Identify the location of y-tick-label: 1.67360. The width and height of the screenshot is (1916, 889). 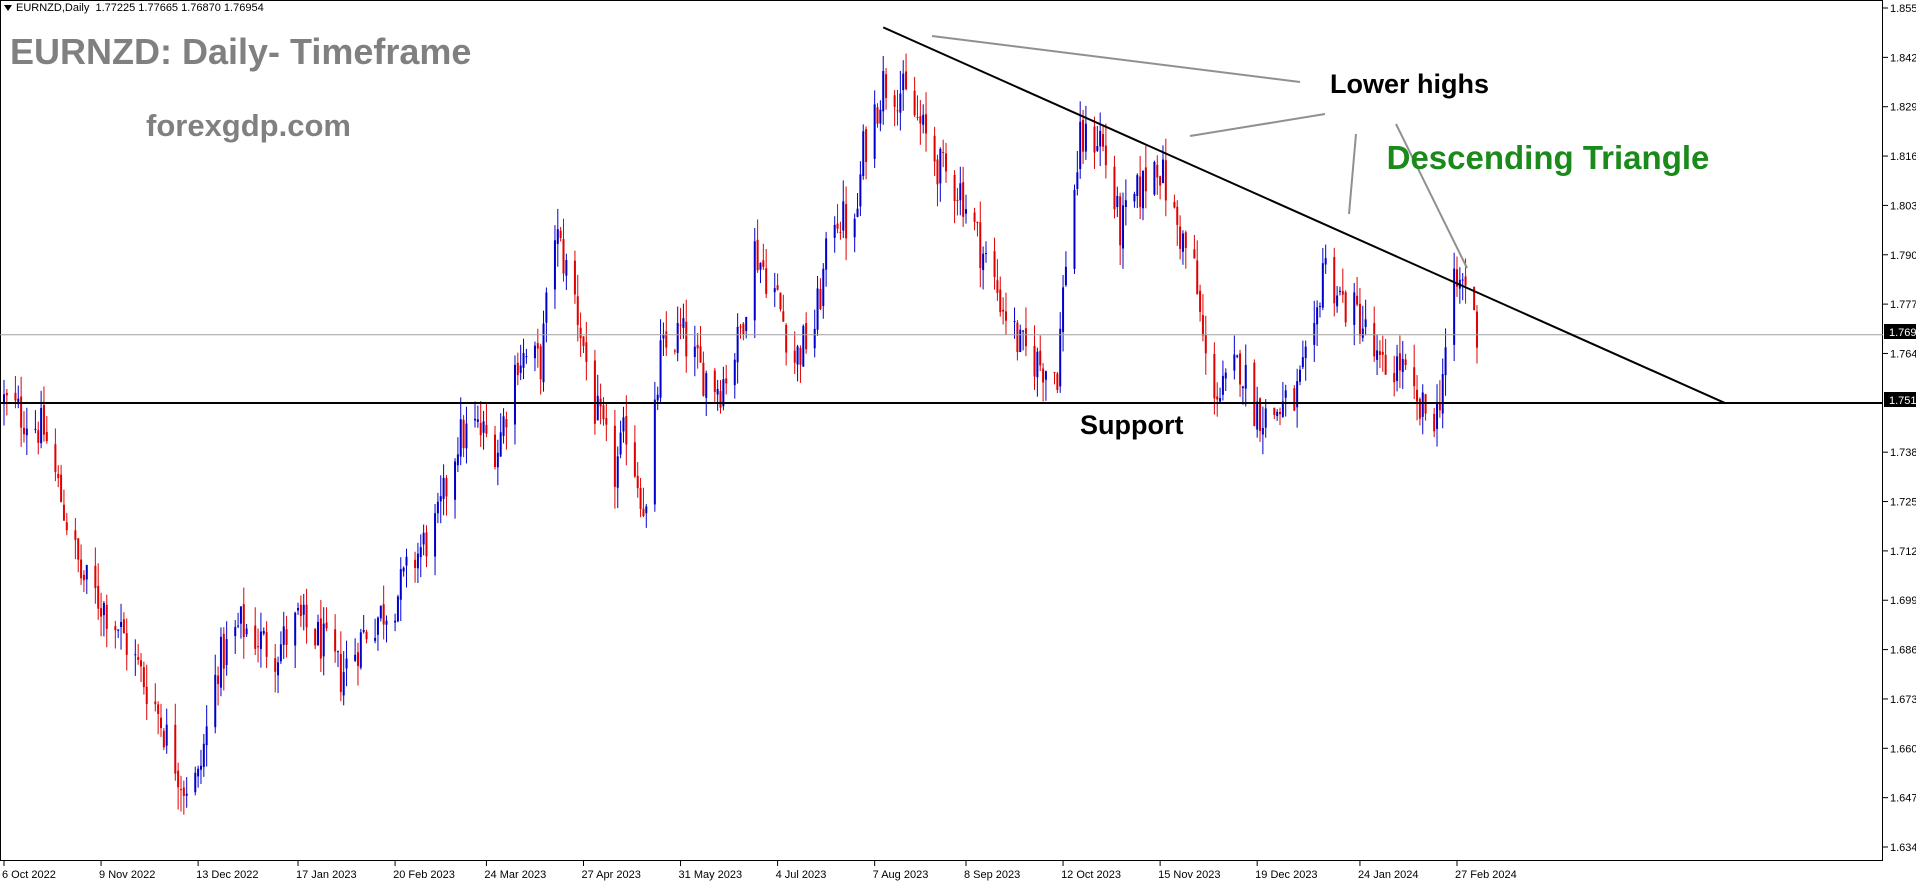
(1903, 700).